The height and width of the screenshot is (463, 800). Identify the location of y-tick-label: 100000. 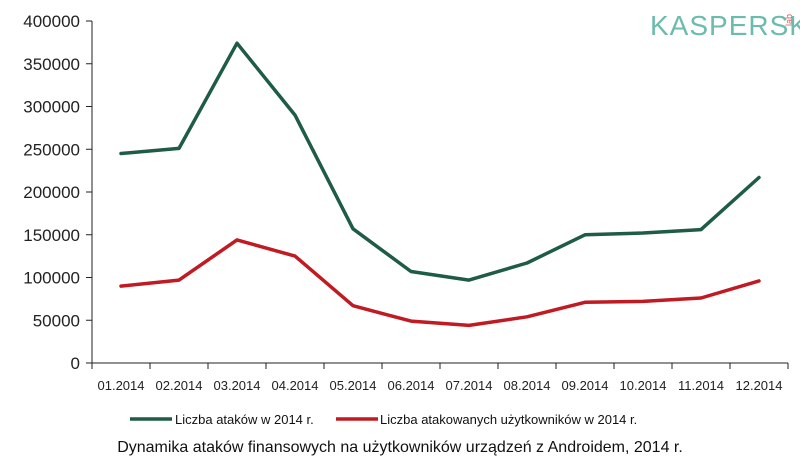
(51, 278).